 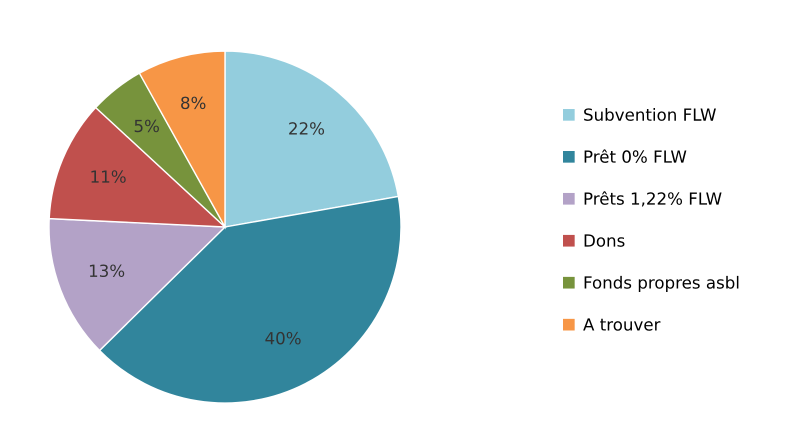 I want to click on data-label: 5%, so click(x=146, y=126).